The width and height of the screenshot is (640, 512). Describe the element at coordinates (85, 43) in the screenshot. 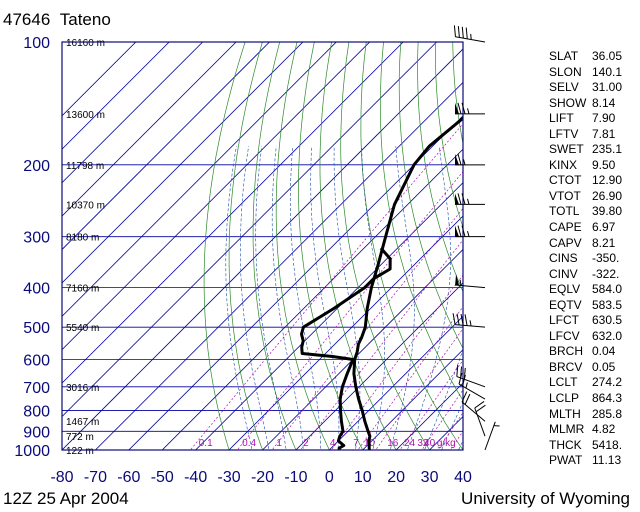

I see `height-label: 16160 m` at that location.